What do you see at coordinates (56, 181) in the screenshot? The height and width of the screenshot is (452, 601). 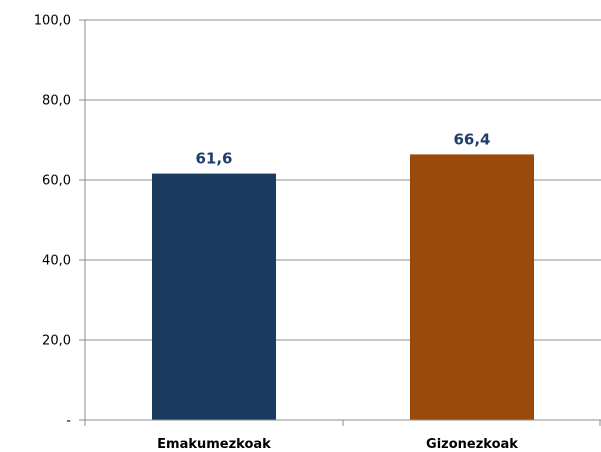 I see `y-tick-label: 60,0` at bounding box center [56, 181].